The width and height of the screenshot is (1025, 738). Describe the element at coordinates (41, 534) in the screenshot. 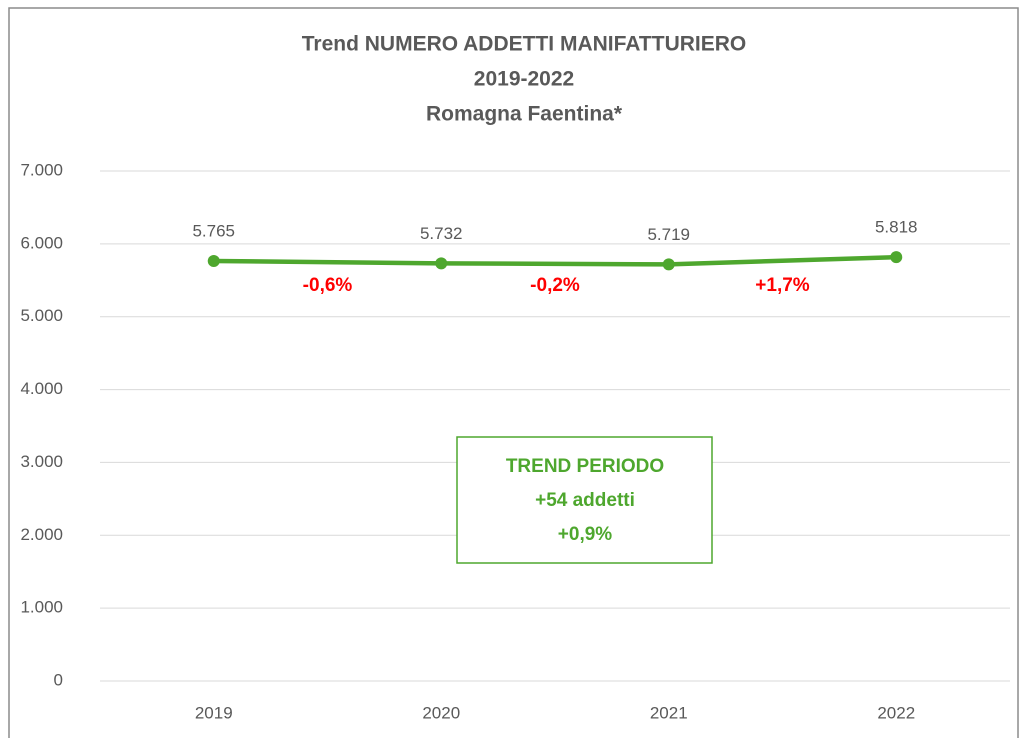

I see `y-tick-label: 2.000` at that location.